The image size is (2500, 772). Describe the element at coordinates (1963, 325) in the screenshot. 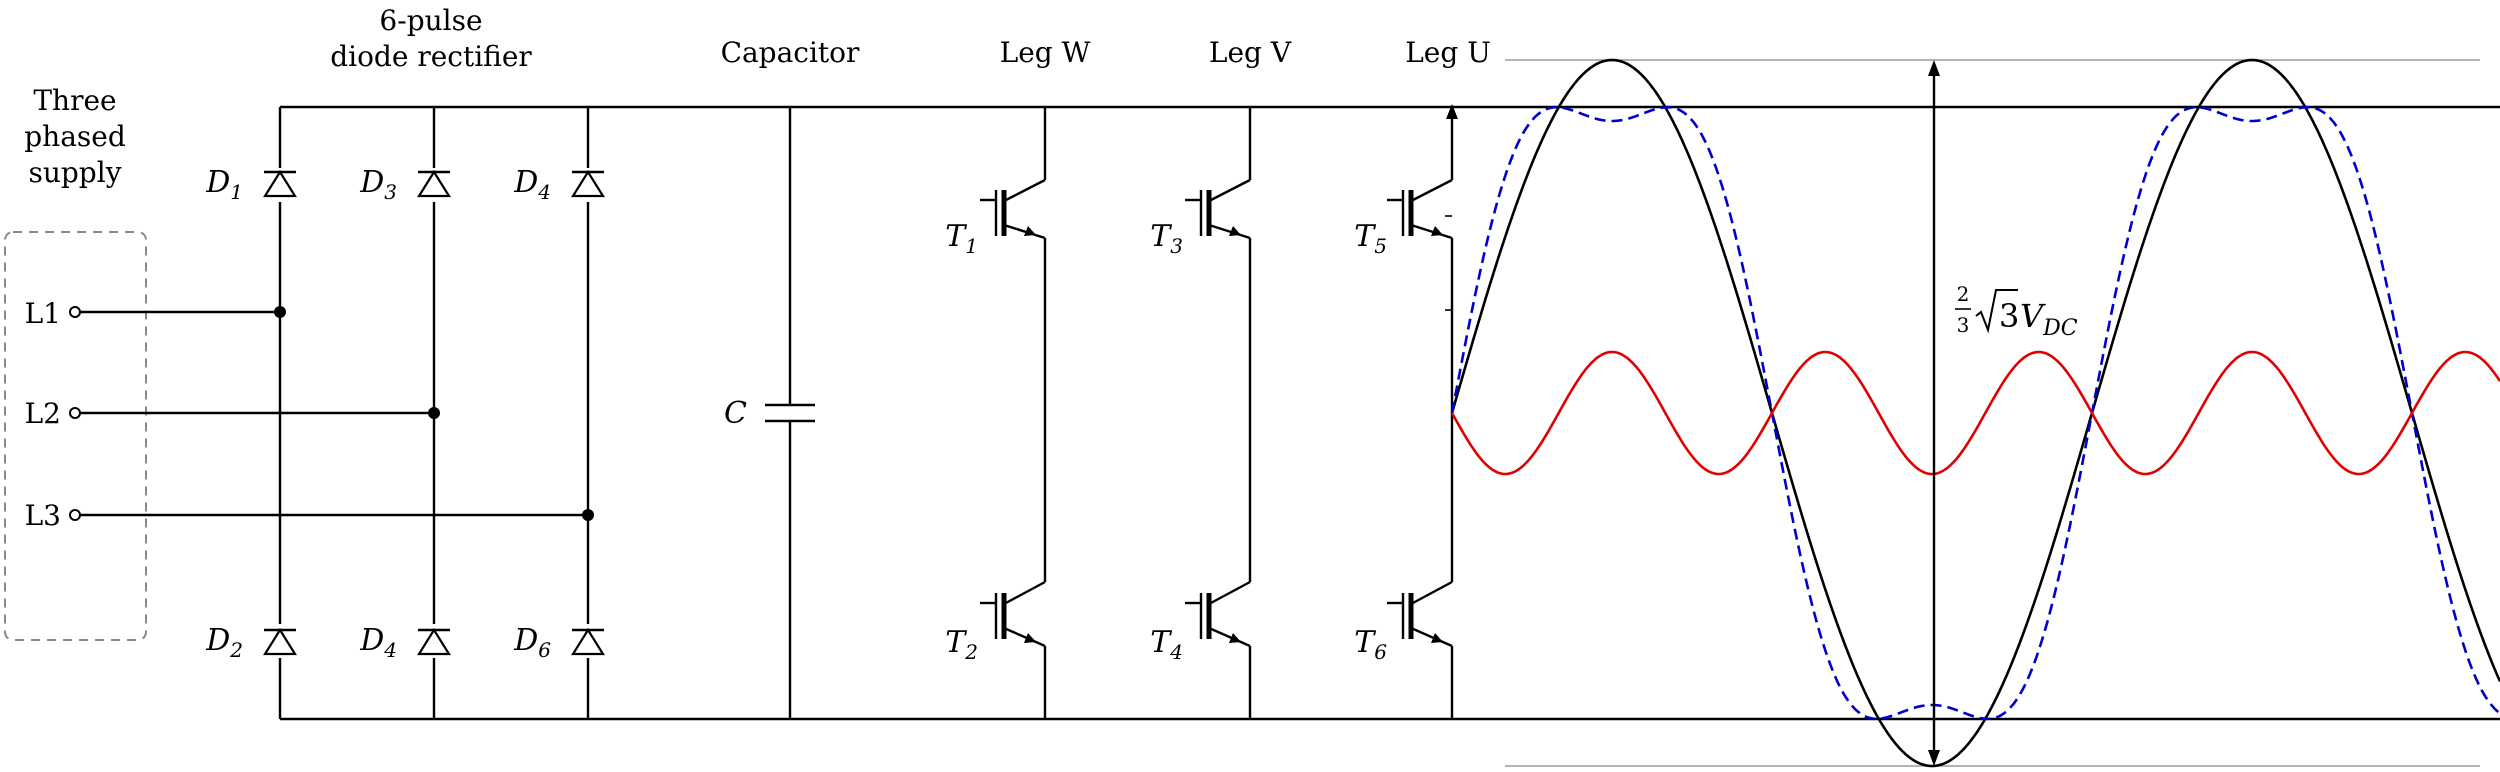

I see `voltage-fraction-denominator: 3` at that location.